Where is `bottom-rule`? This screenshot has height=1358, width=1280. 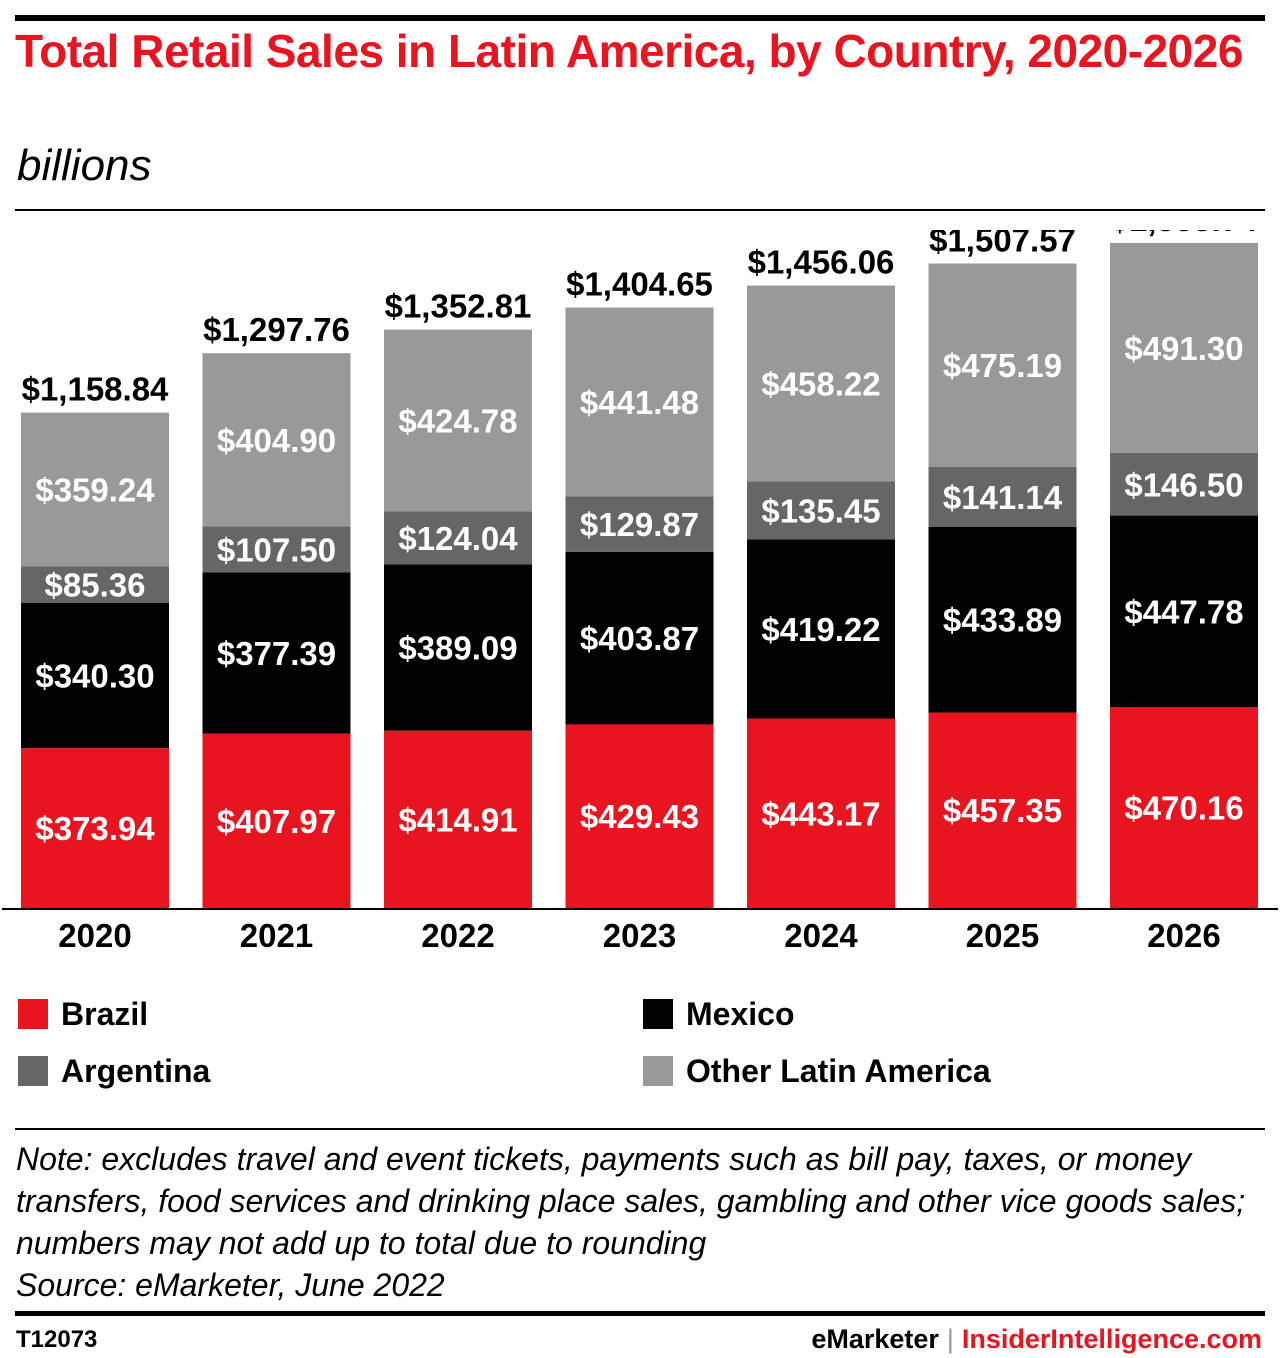 bottom-rule is located at coordinates (640, 1313).